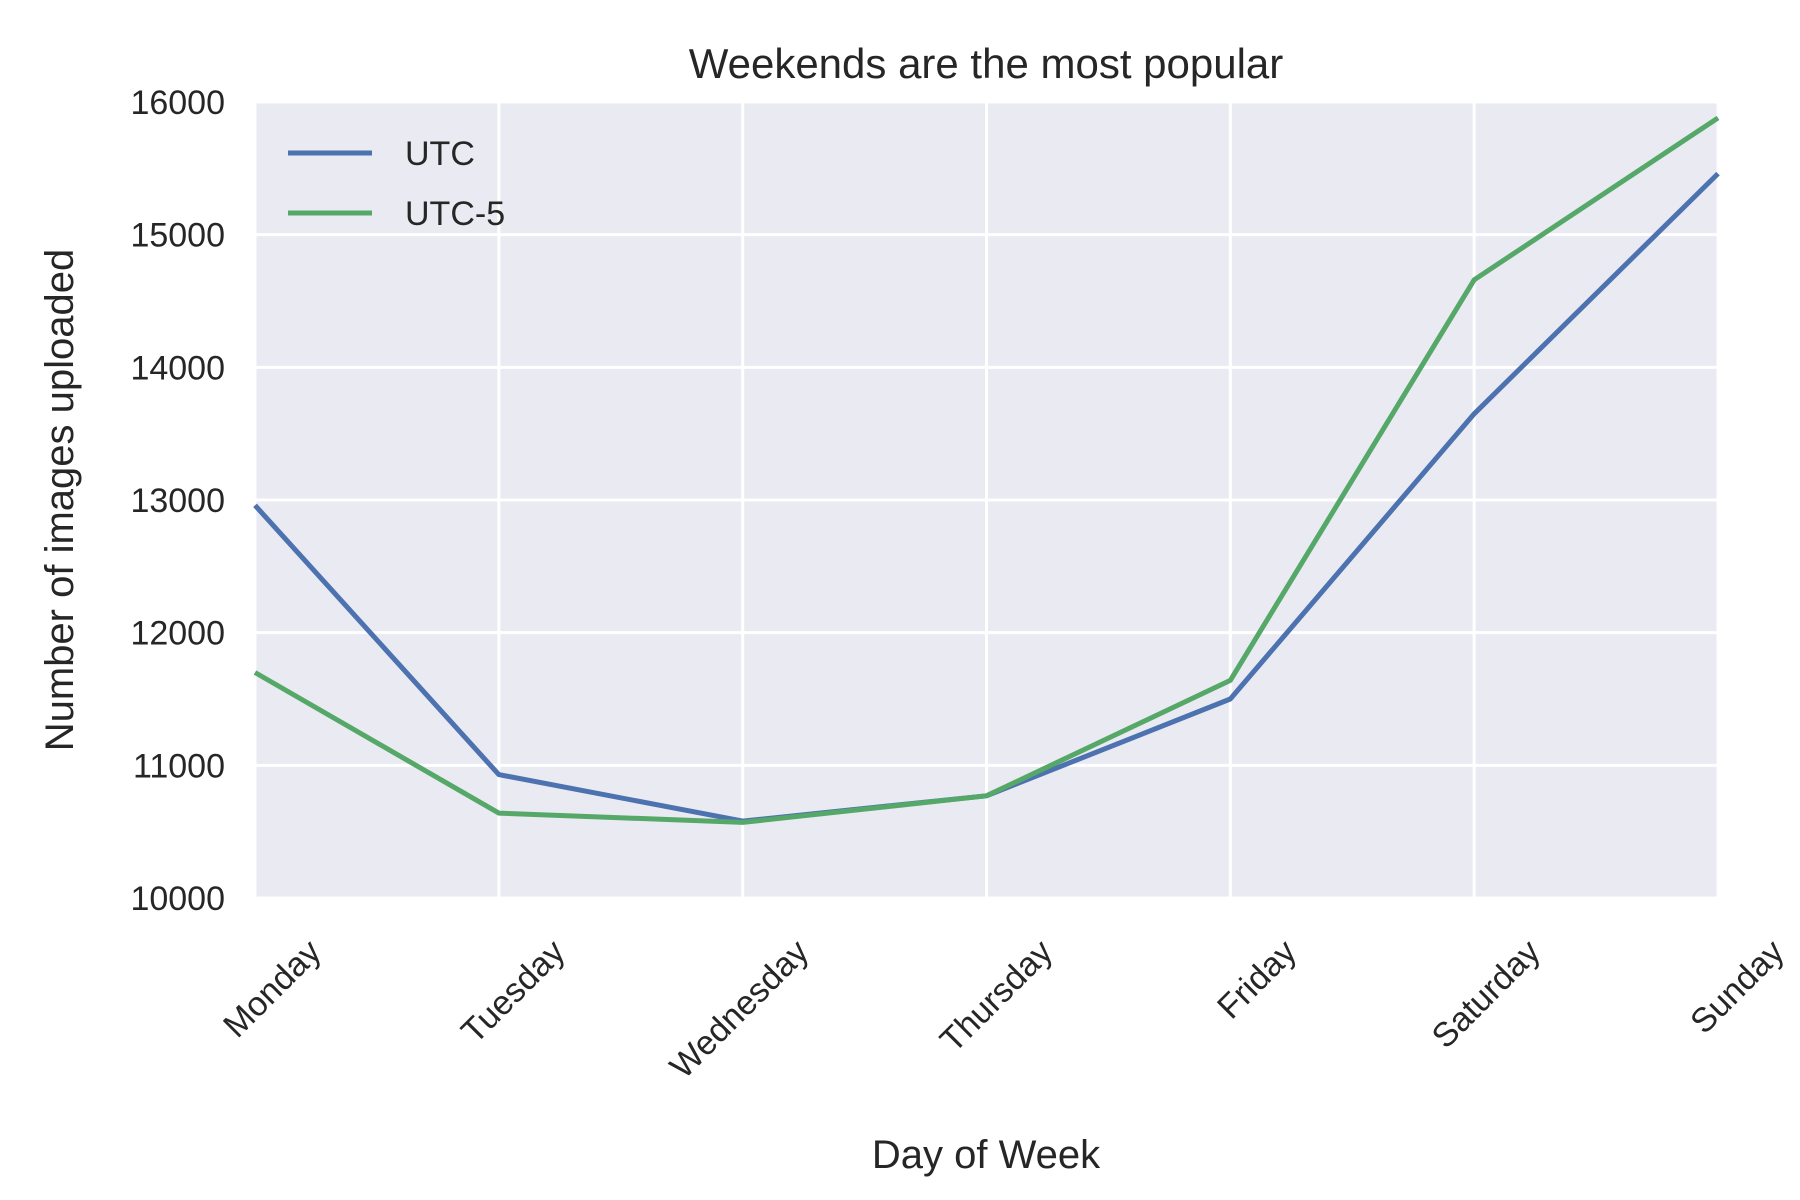 Image resolution: width=1800 pixels, height=1200 pixels. I want to click on x-tick-label: Wednesday, so click(739, 1009).